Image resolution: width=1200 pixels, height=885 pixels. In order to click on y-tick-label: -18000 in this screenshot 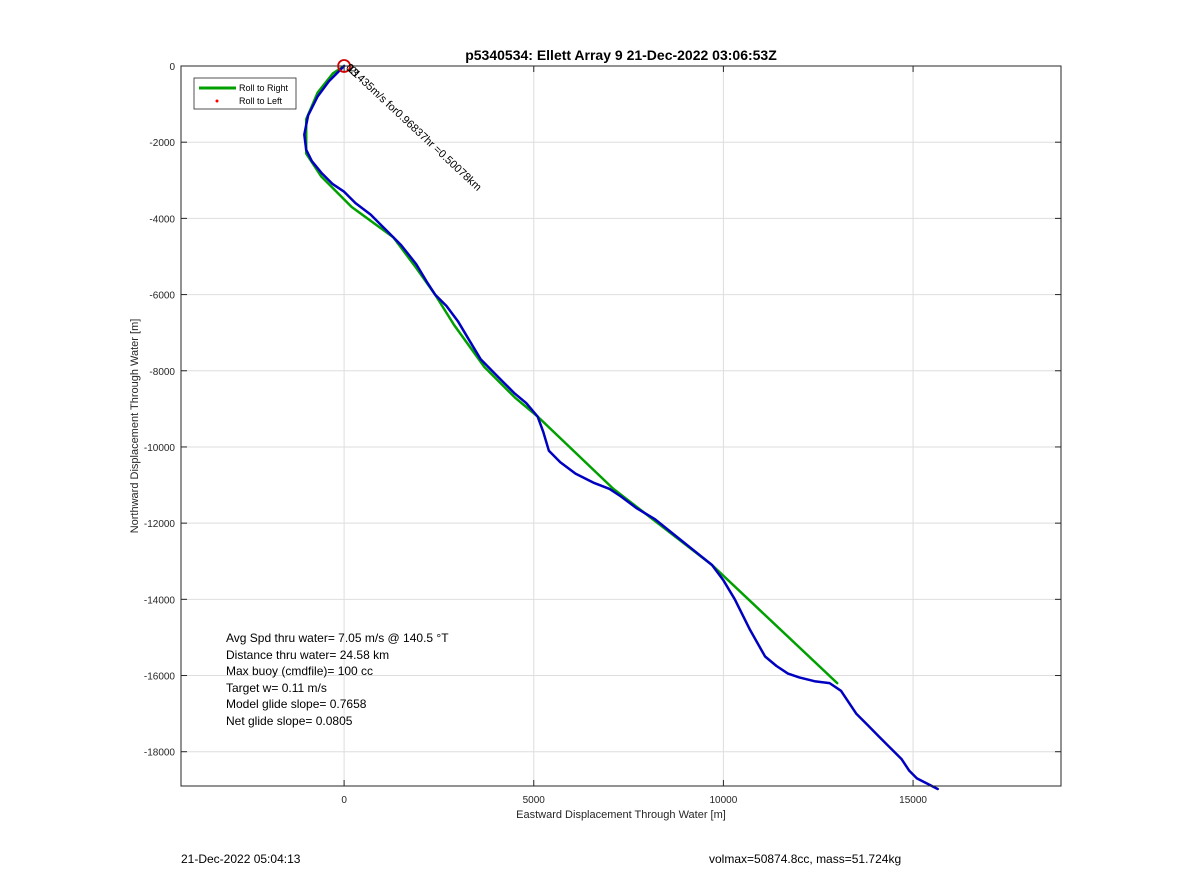, I will do `click(160, 753)`.